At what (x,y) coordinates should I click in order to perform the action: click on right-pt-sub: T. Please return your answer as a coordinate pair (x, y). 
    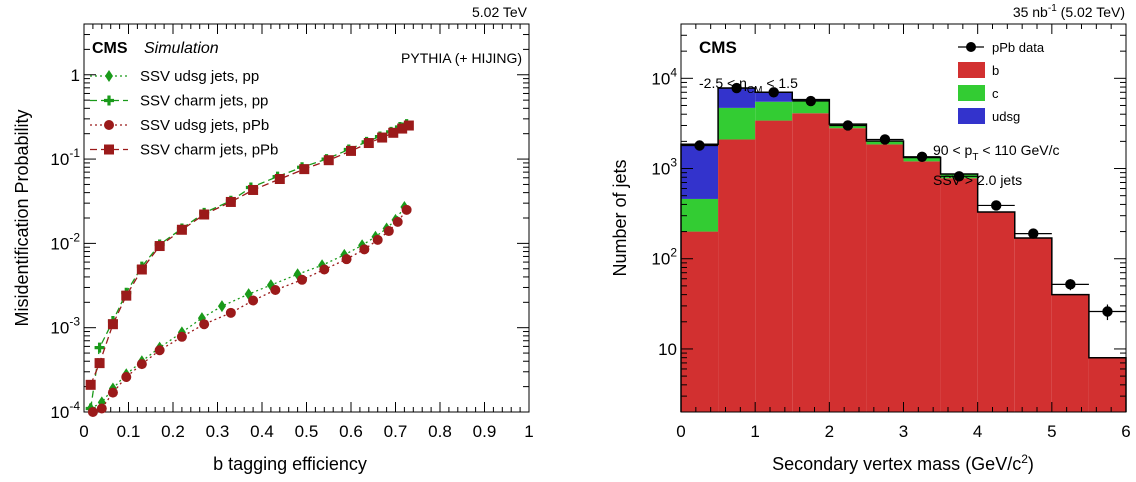
    Looking at the image, I should click on (975, 157).